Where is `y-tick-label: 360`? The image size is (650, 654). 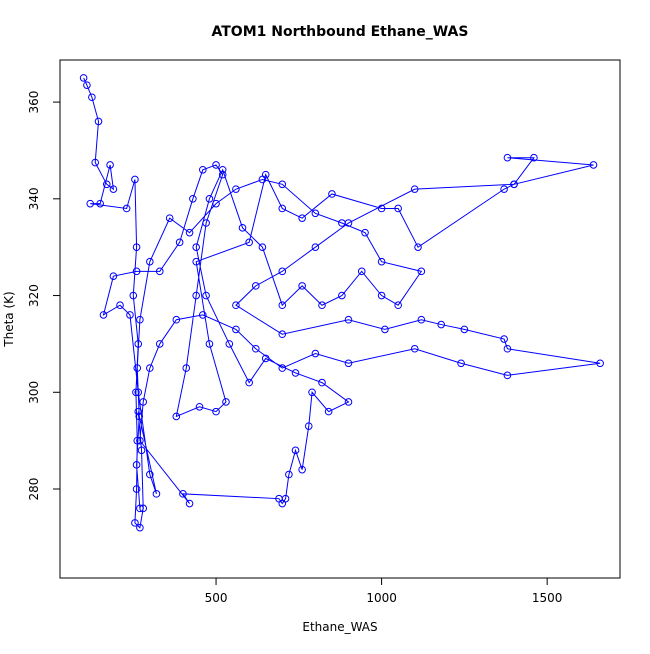 y-tick-label: 360 is located at coordinates (34, 102).